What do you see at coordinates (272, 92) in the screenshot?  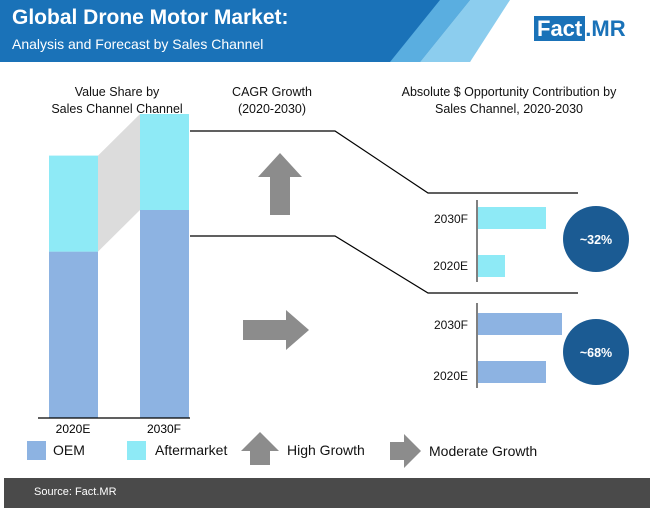 I see `cagr-heading-line1: CAGR Growth` at bounding box center [272, 92].